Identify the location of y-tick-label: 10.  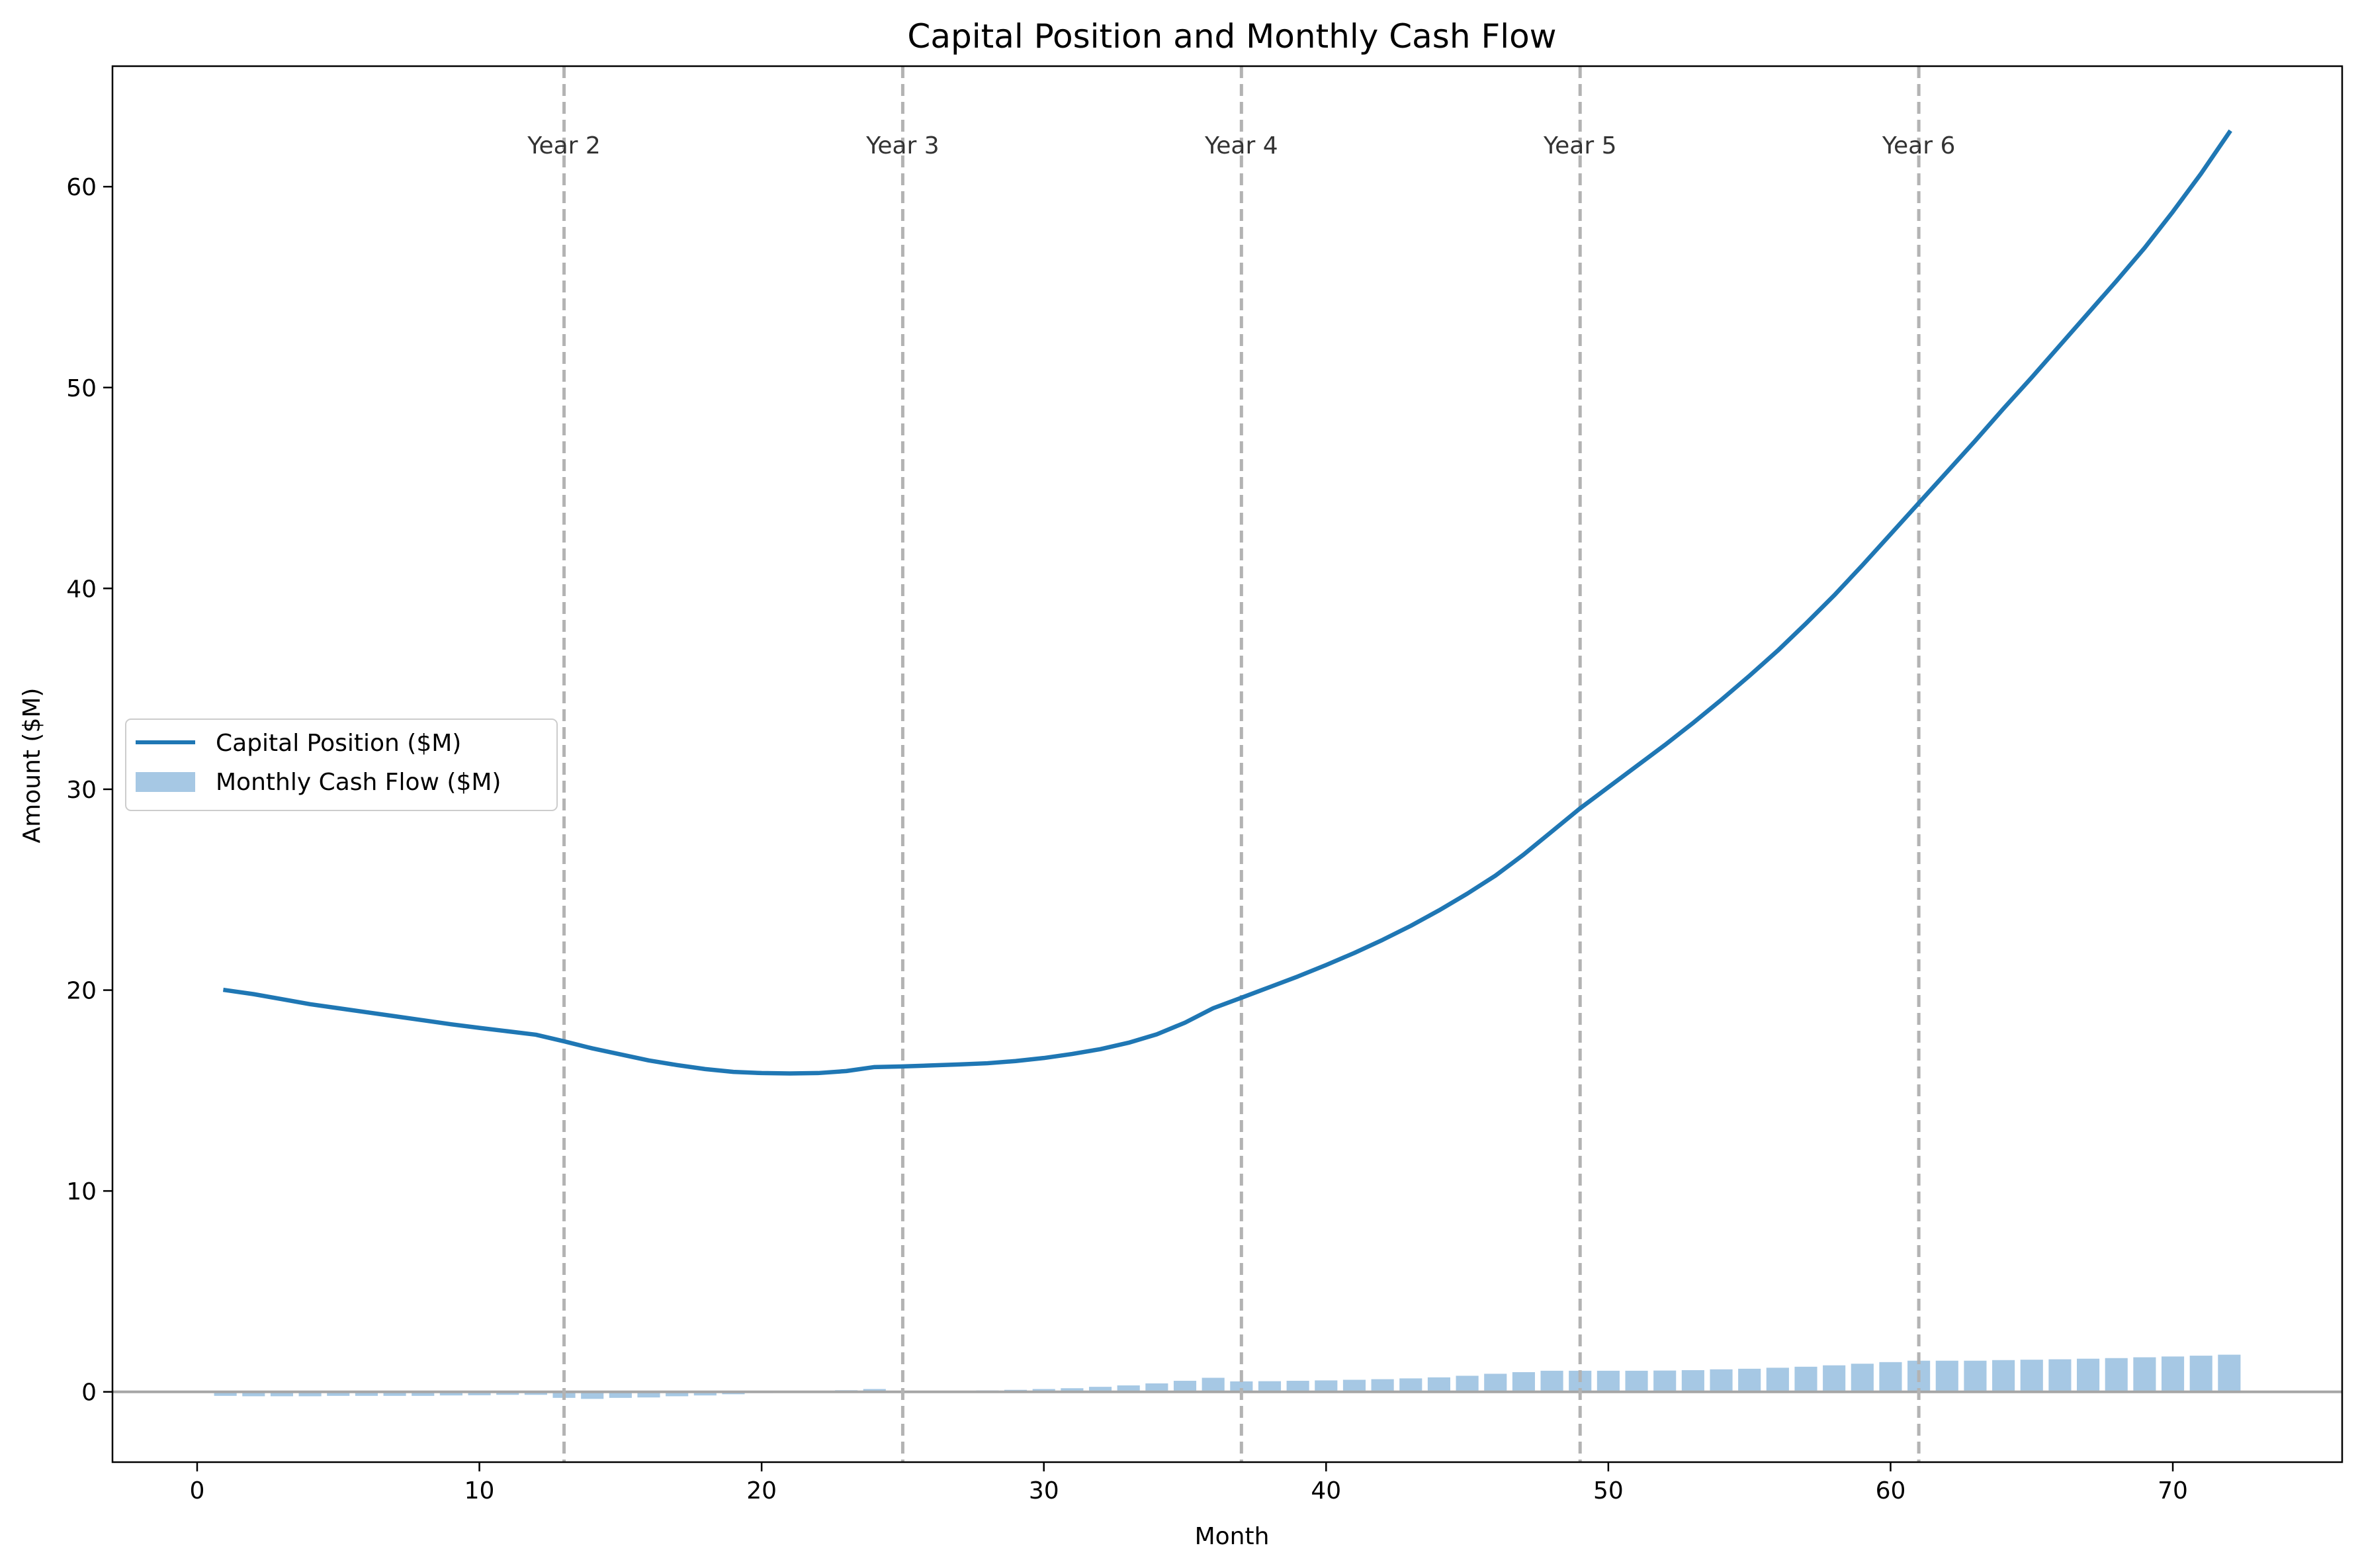
(81, 1191).